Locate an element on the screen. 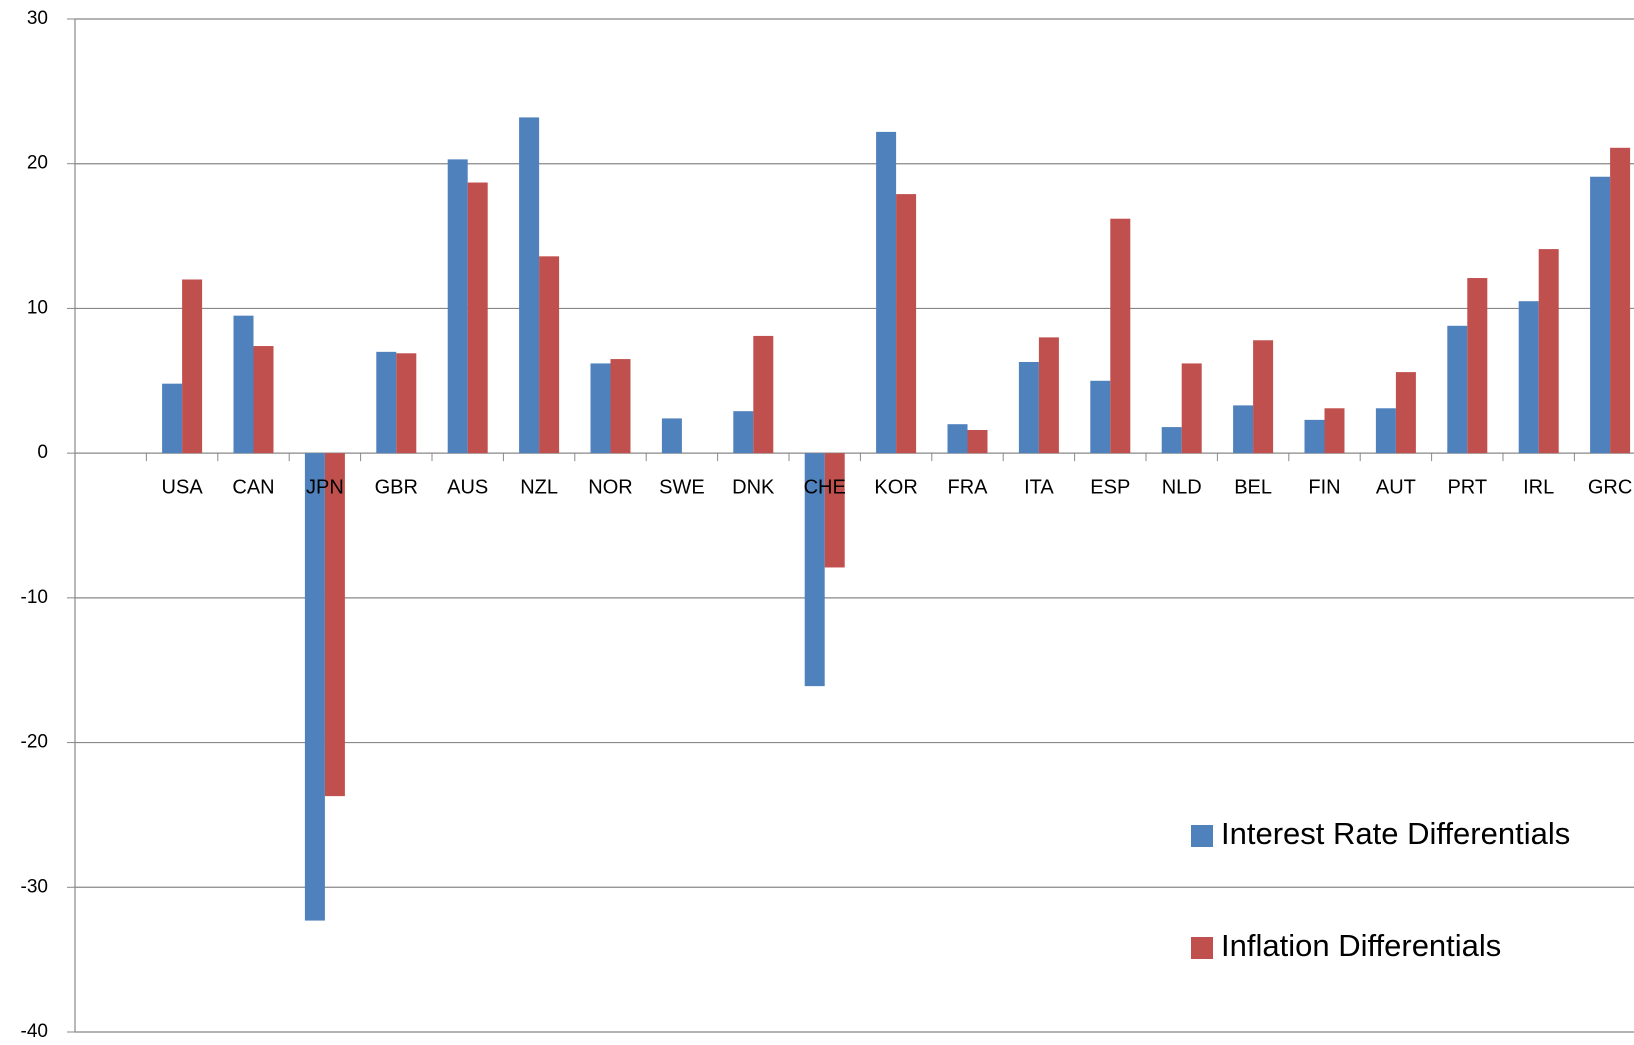  x-tick-label: ESP is located at coordinates (1110, 487).